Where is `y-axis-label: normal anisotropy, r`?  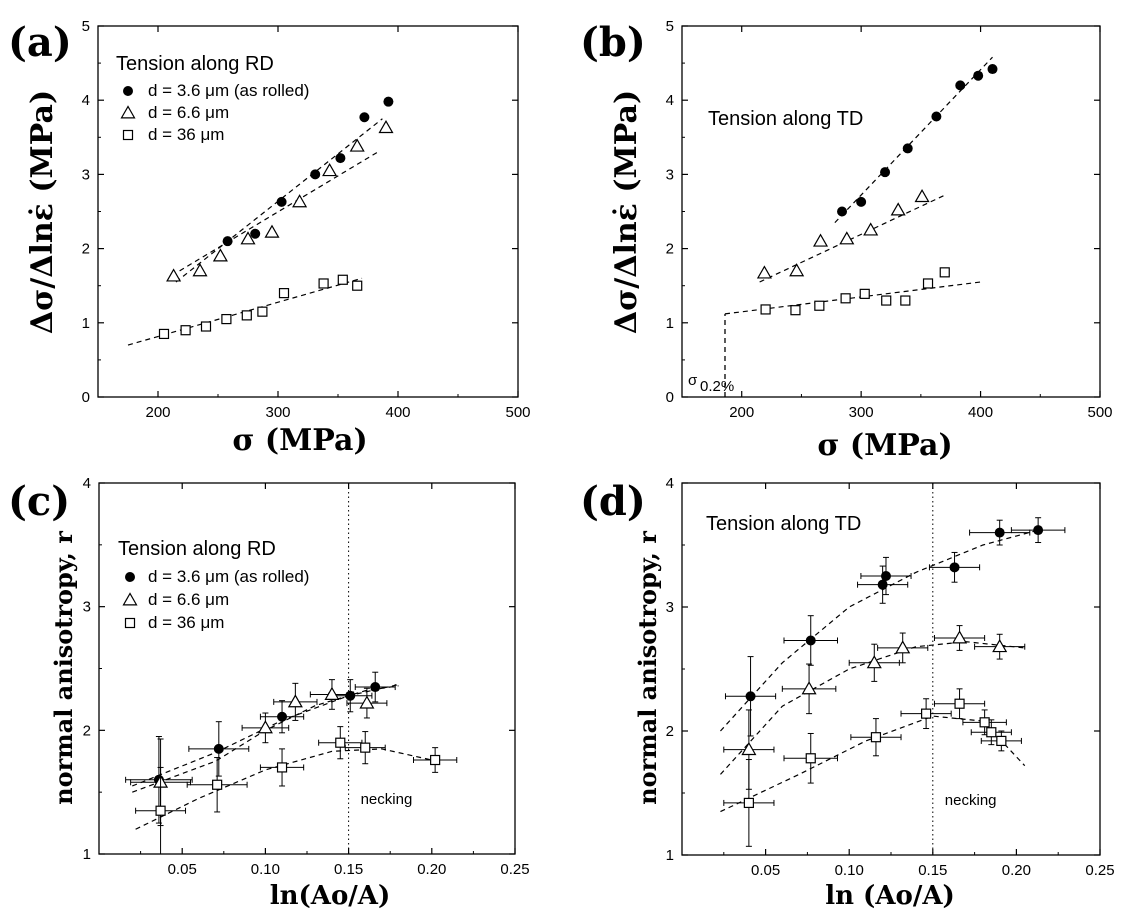 y-axis-label: normal anisotropy, r is located at coordinates (63, 668).